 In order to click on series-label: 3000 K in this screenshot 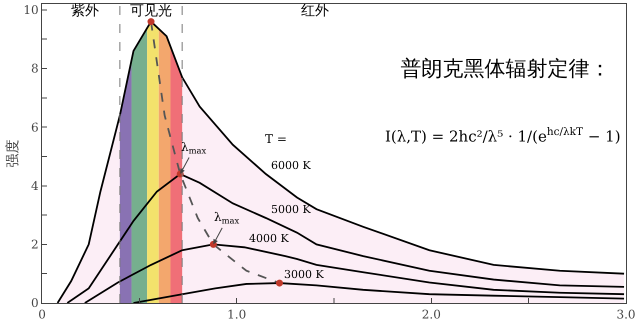, I will do `click(304, 274)`.